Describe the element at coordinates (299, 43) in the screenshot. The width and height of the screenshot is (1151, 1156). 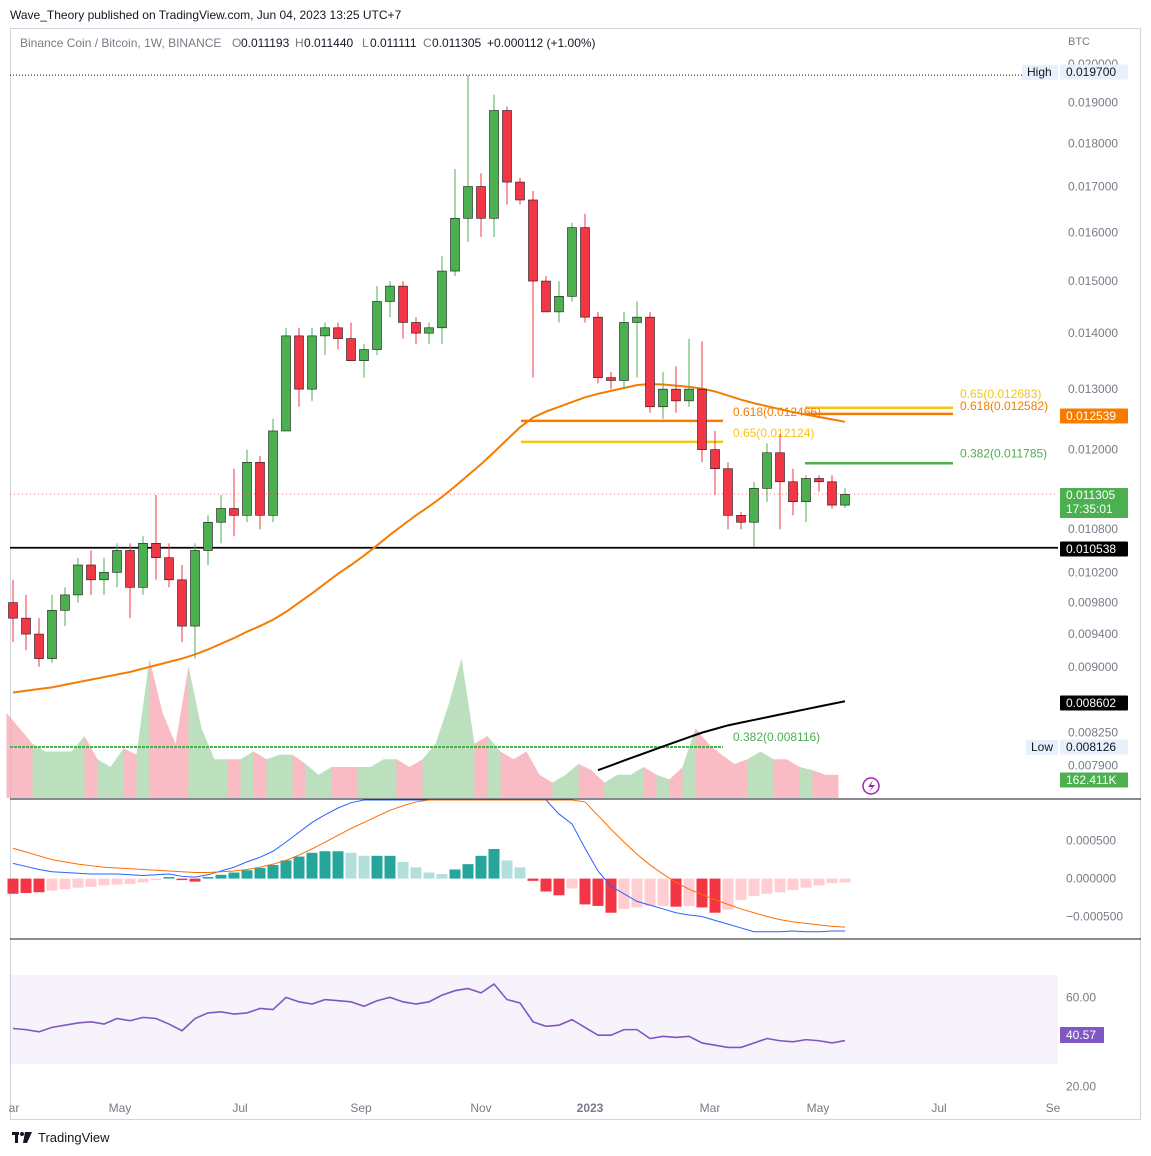
I see `legend-high-label: H` at that location.